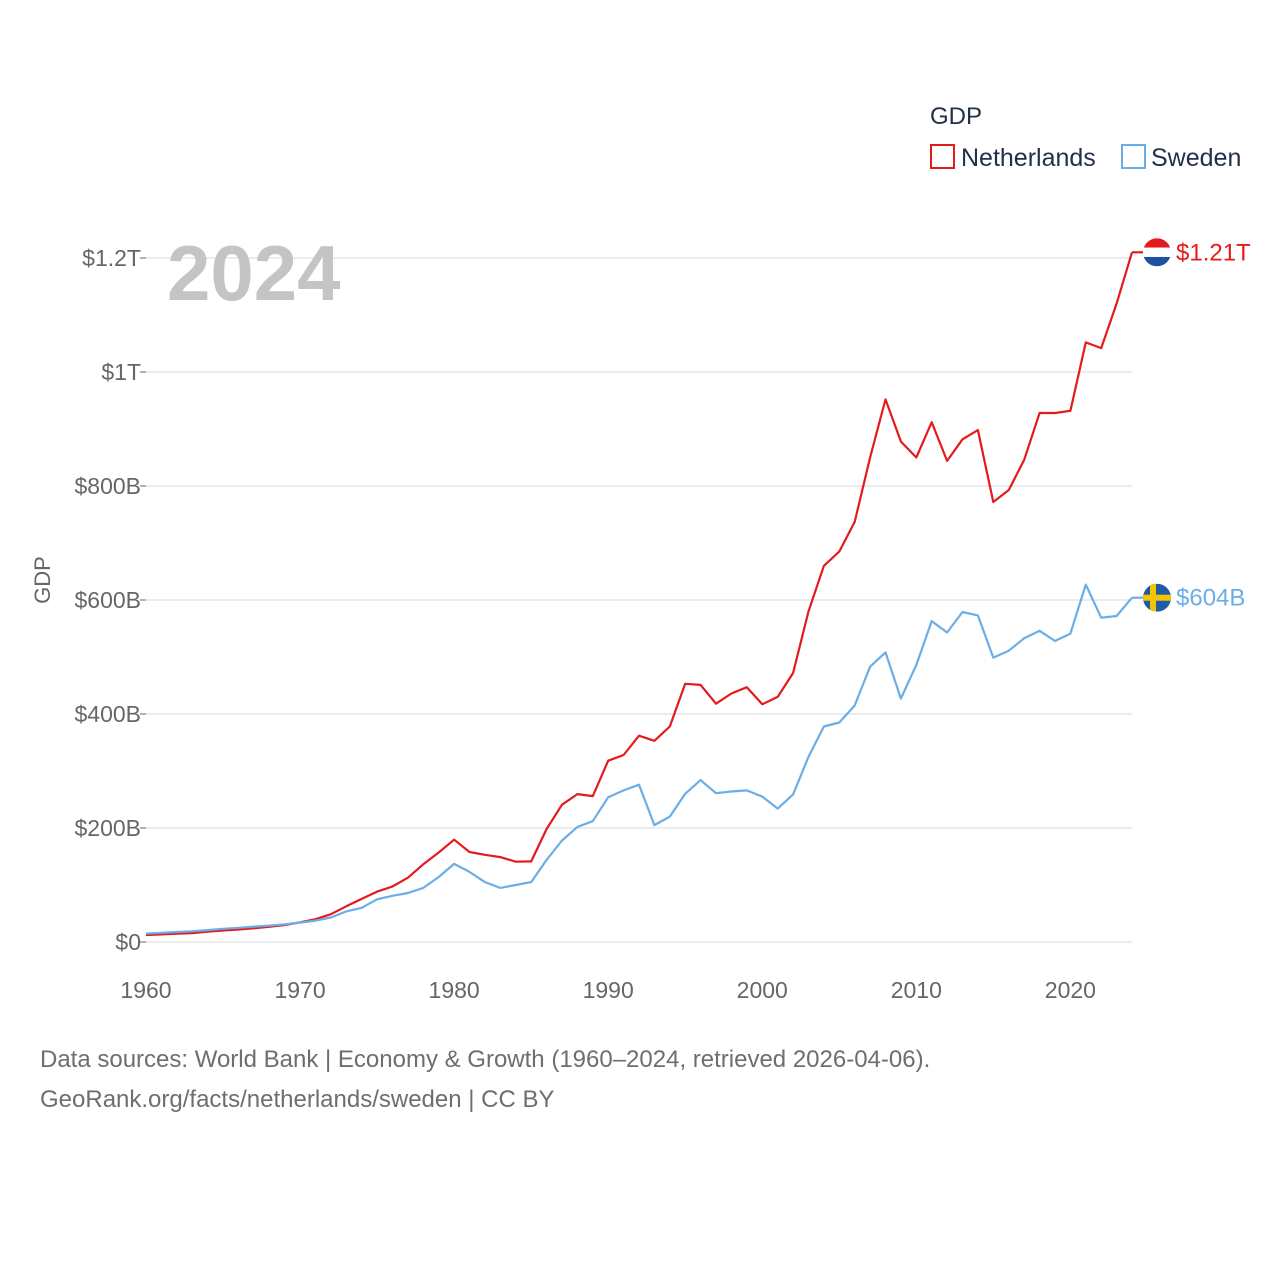  What do you see at coordinates (762, 990) in the screenshot?
I see `x-tick-label: 2000` at bounding box center [762, 990].